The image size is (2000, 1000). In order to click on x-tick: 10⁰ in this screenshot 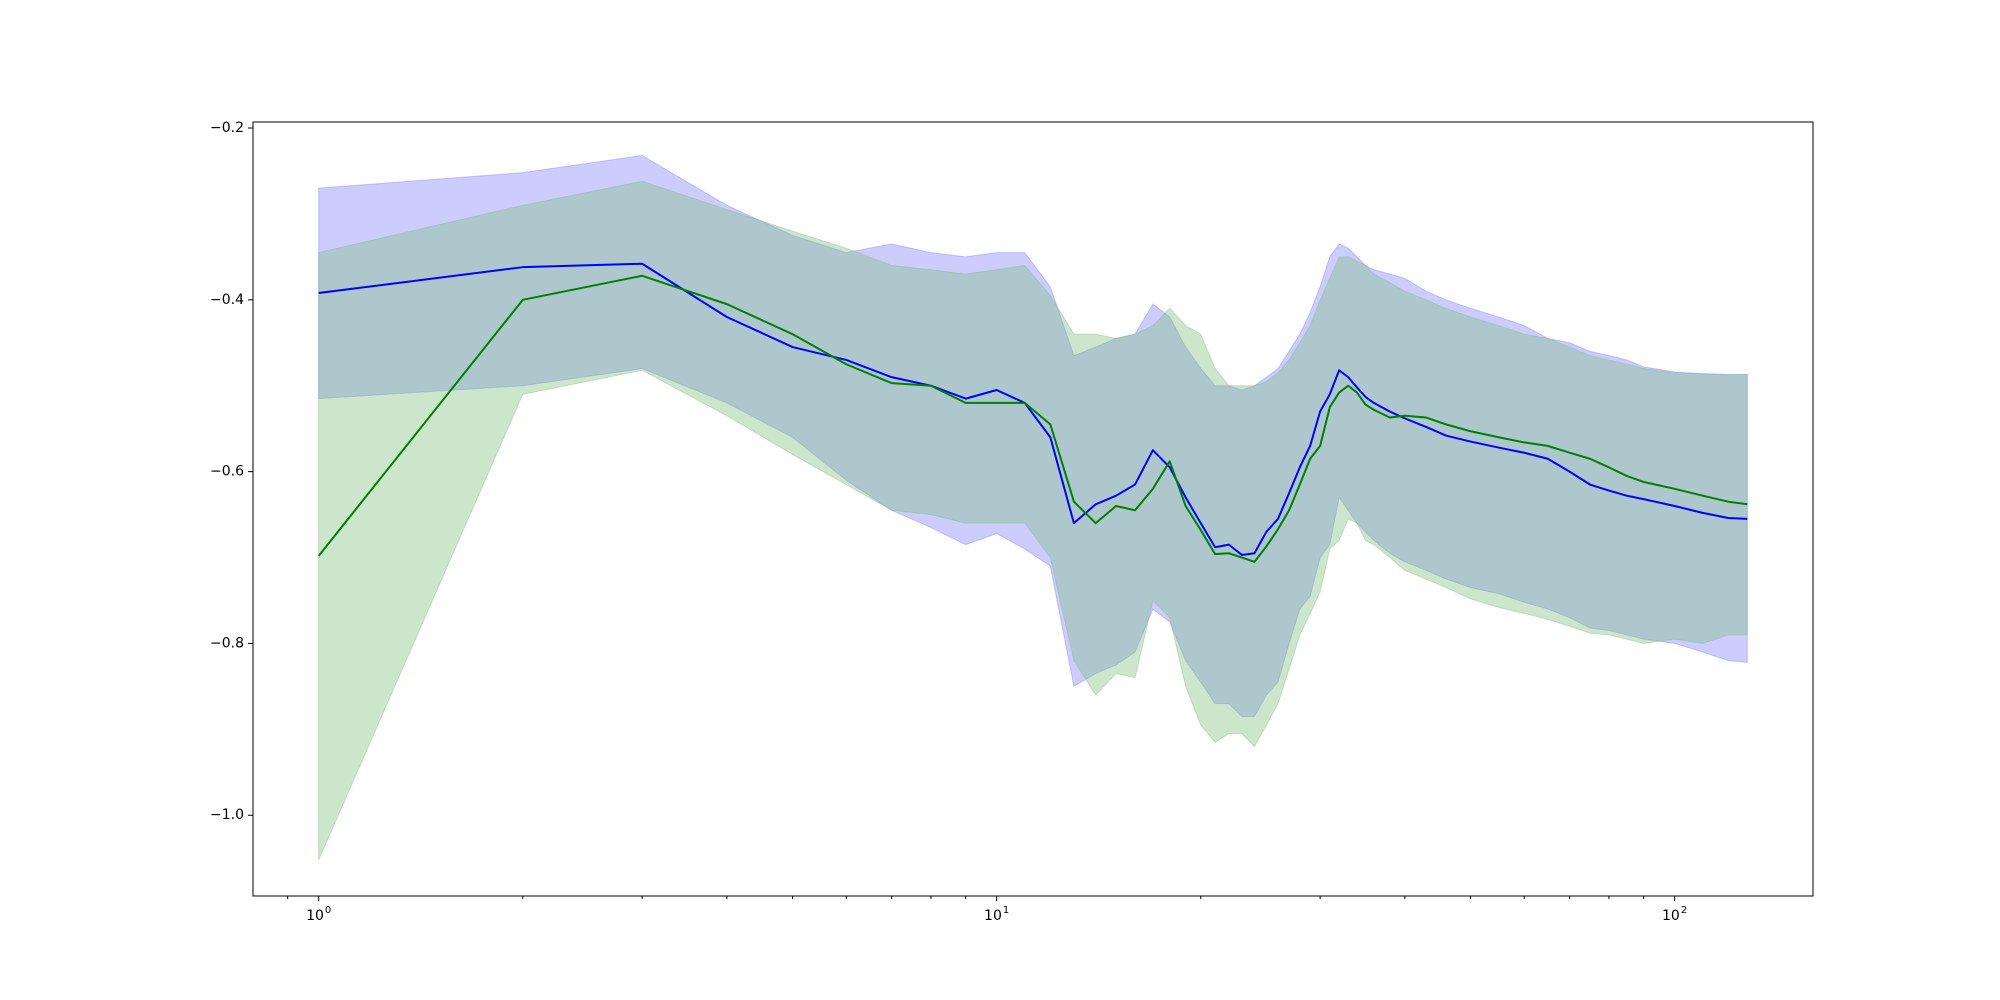, I will do `click(318, 910)`.